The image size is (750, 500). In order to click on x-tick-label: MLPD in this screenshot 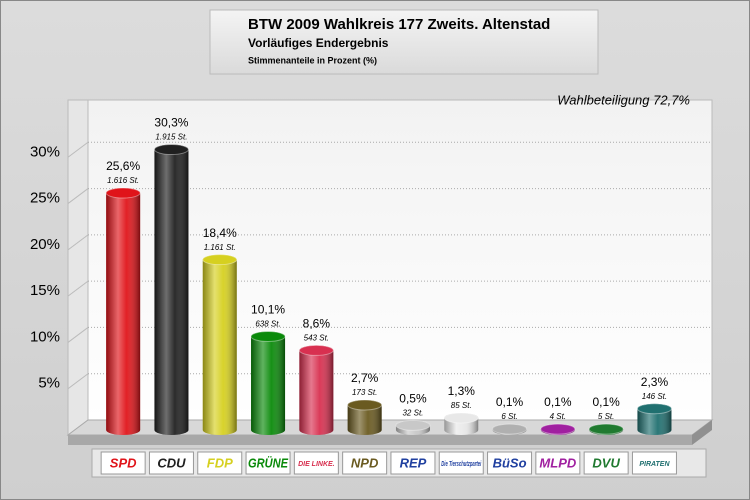, I will do `click(557, 462)`.